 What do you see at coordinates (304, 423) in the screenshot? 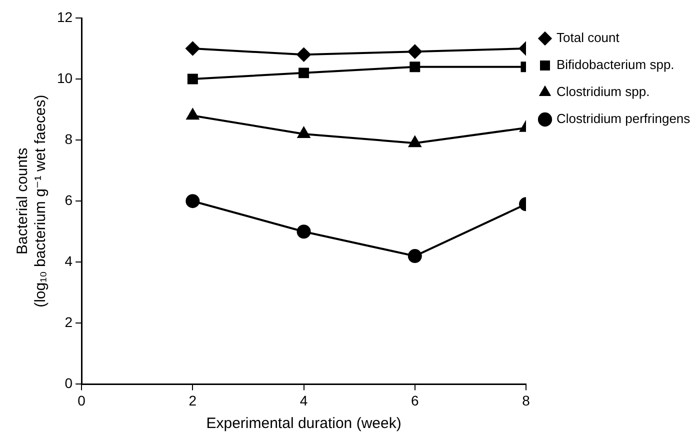
I see `x-axis-title: Experimental duration (week)` at bounding box center [304, 423].